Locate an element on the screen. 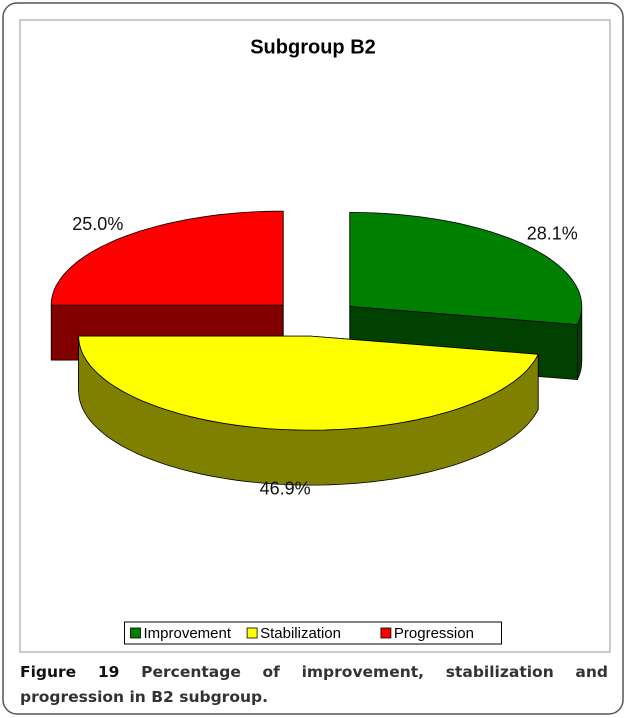  data-label: 28.1% is located at coordinates (552, 234).